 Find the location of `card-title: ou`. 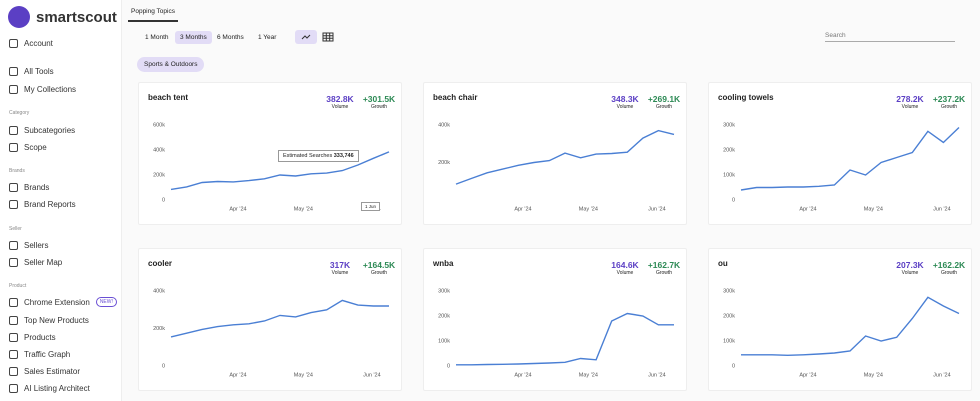

card-title: ou is located at coordinates (723, 263).